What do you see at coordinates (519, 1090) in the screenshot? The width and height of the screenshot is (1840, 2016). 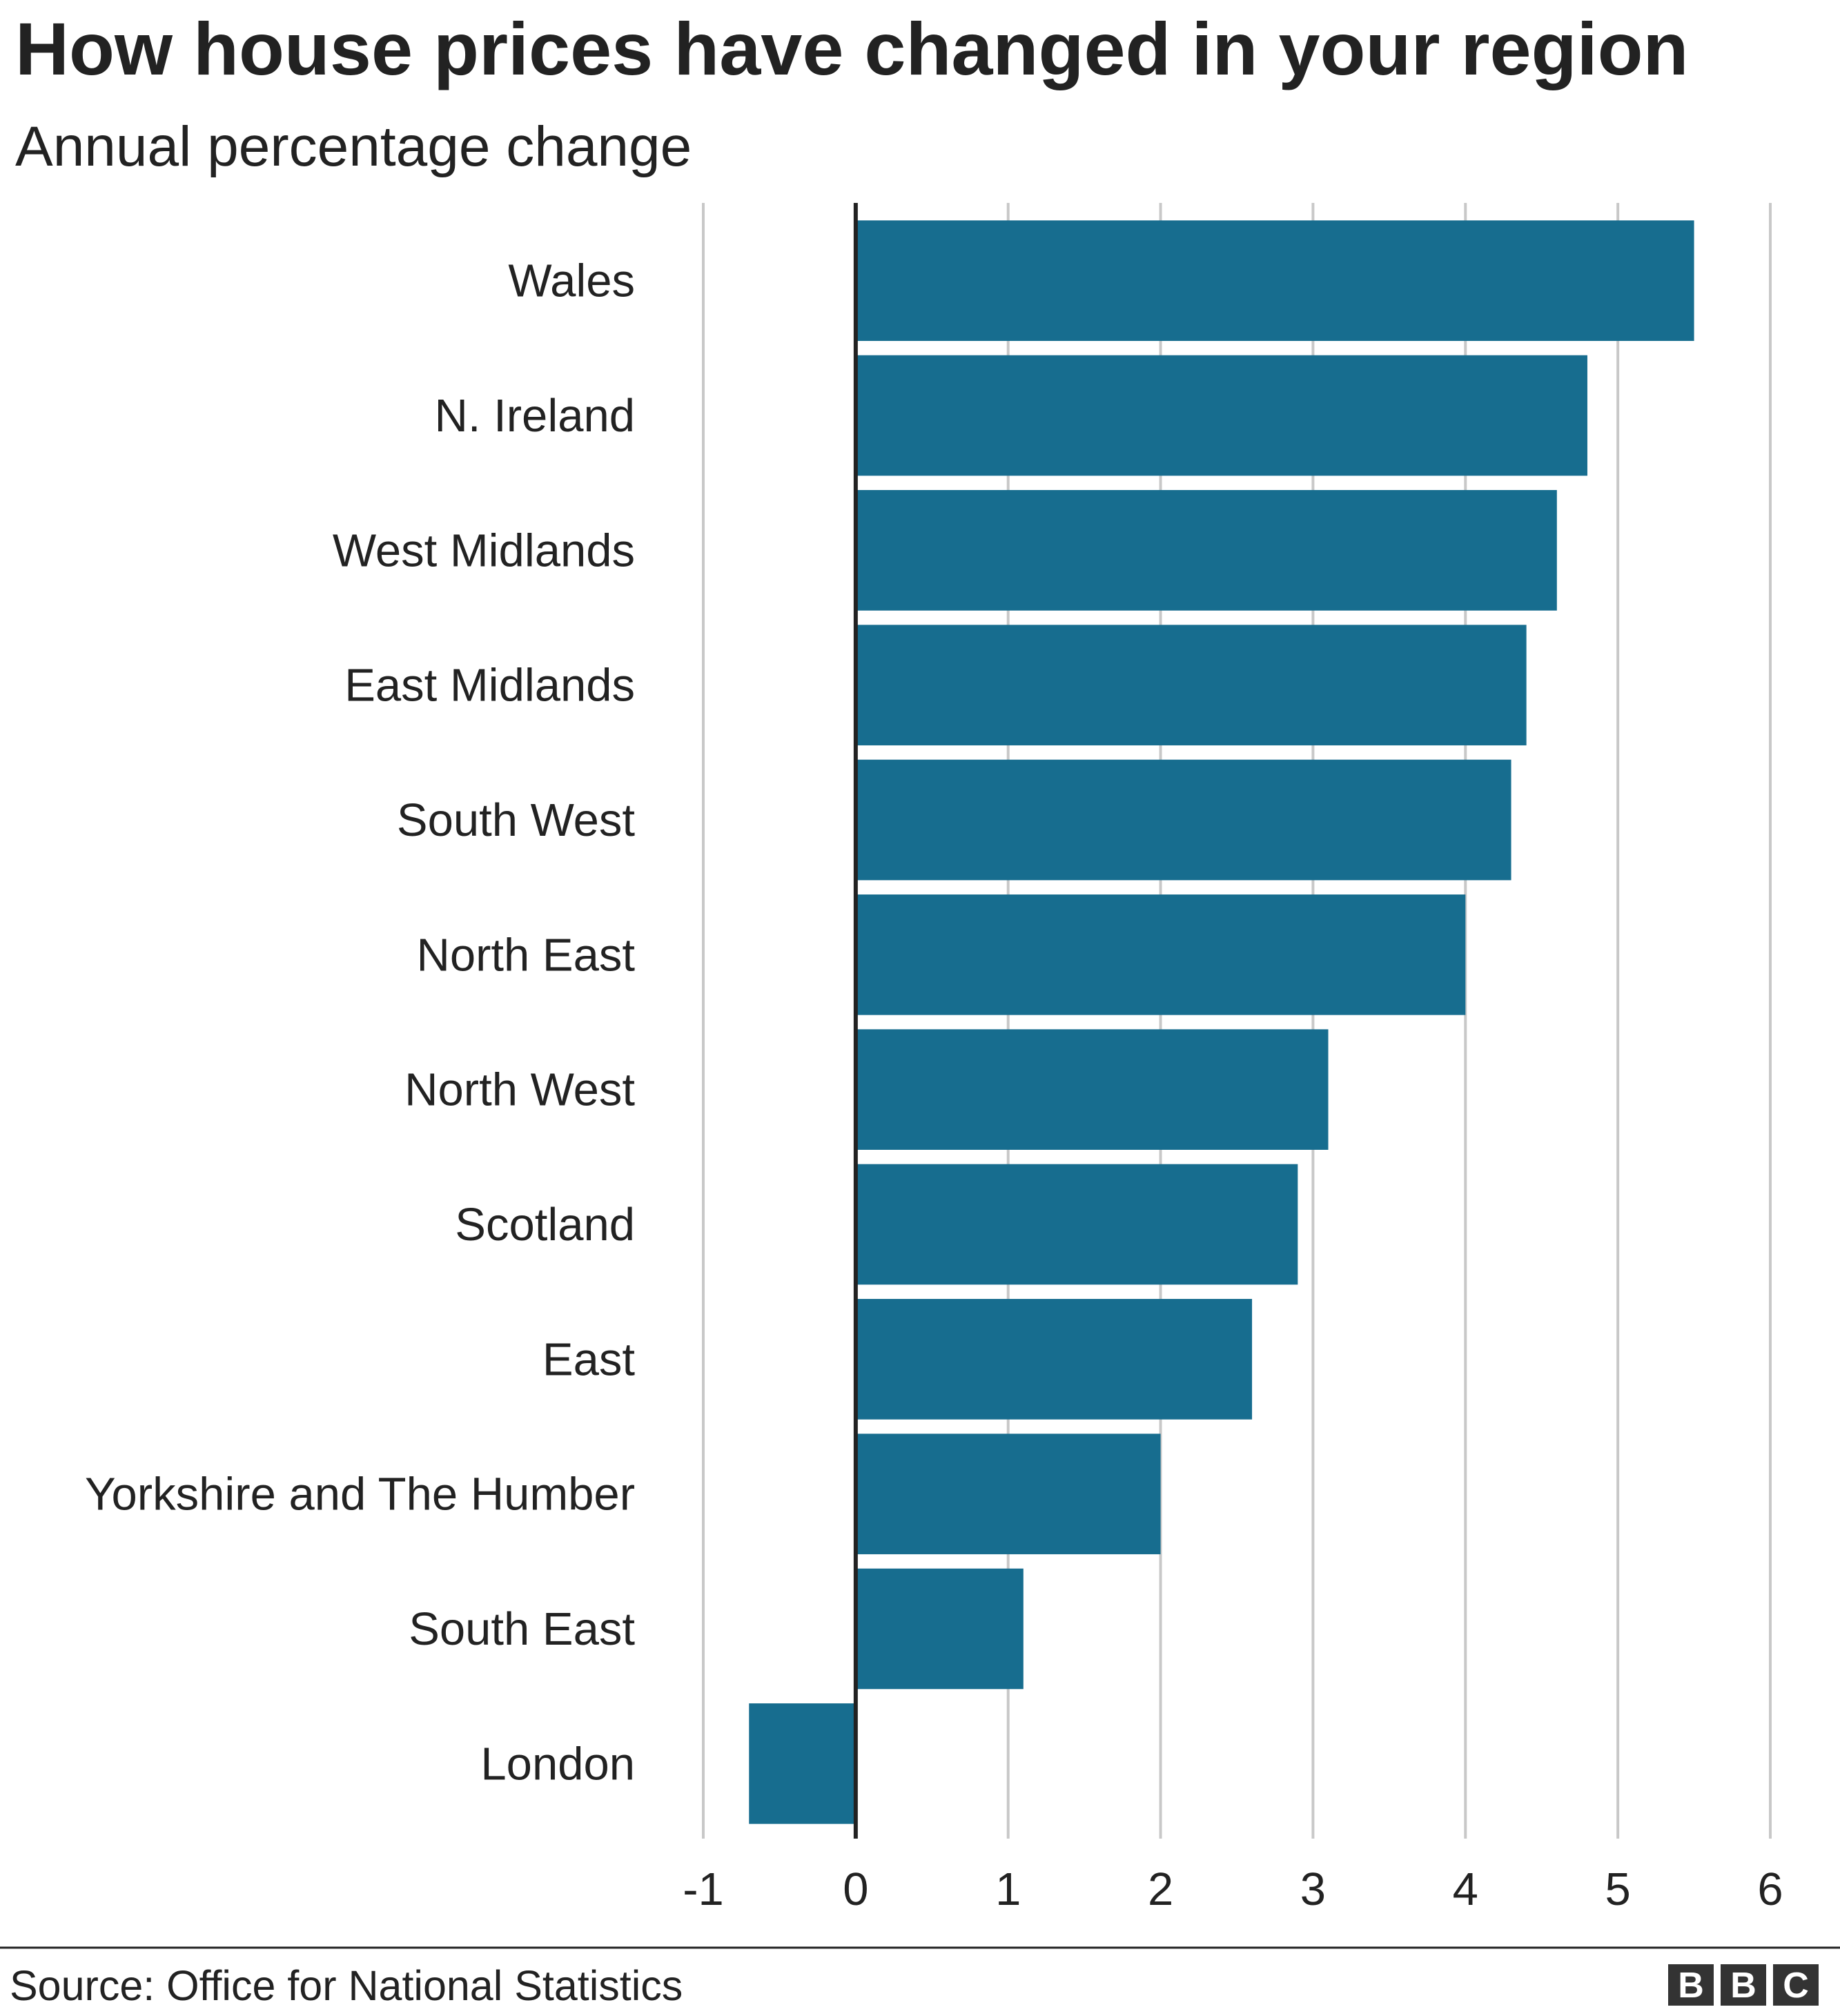 I see `y-tick-label: North West` at bounding box center [519, 1090].